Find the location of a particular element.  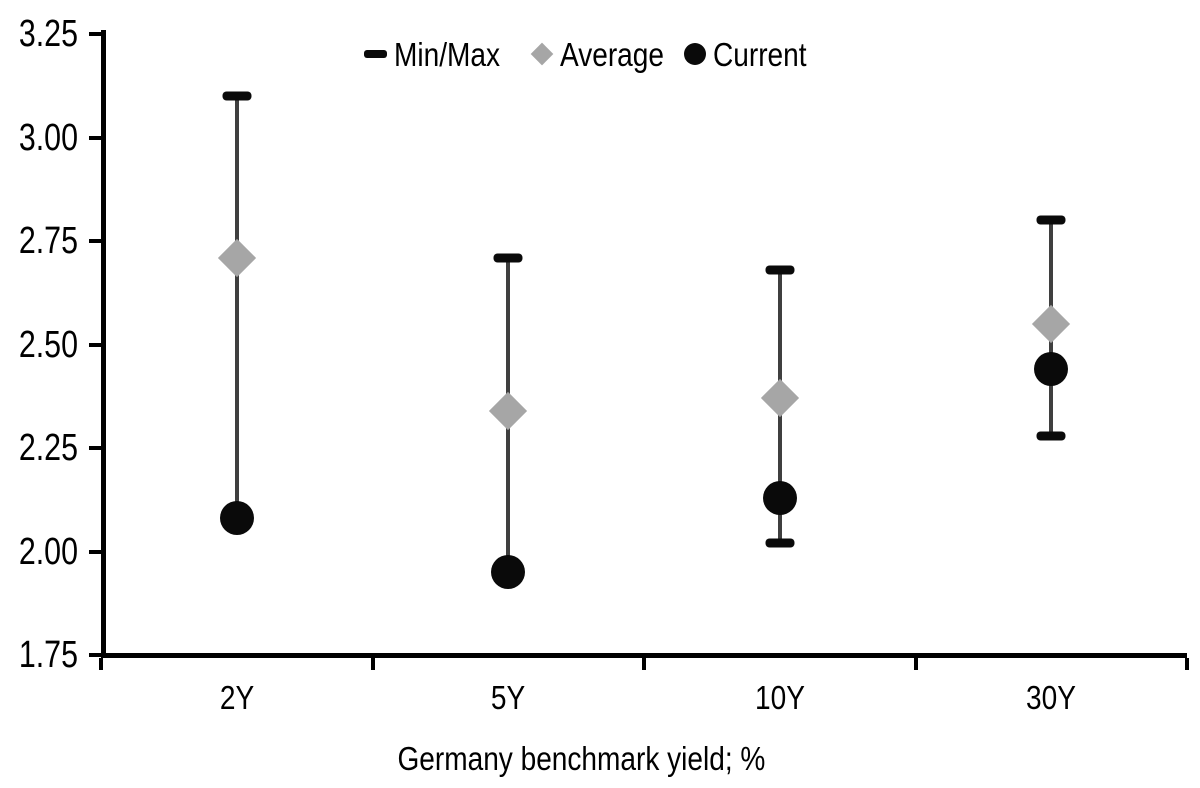

y-axis-tick-label: 2.00 is located at coordinates (48, 551).